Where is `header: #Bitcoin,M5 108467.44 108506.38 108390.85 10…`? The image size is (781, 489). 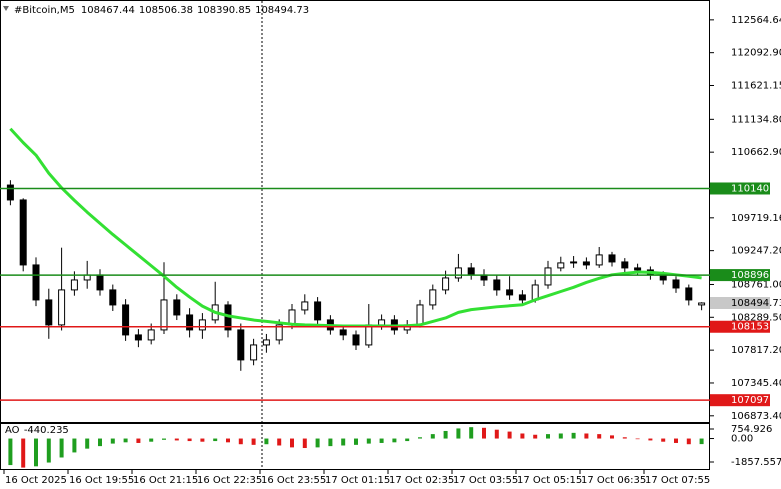 header: #Bitcoin,M5 108467.44 108506.38 108390.85 10… is located at coordinates (161, 10).